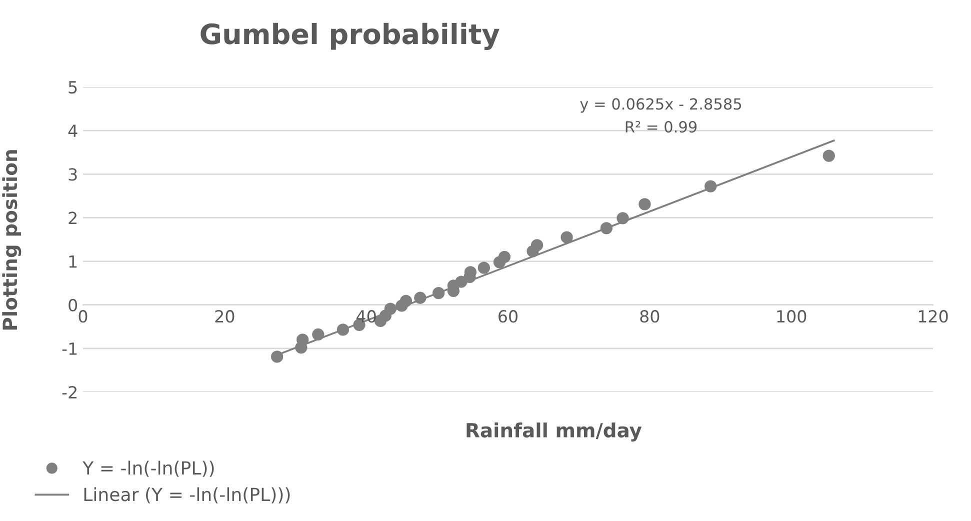 The image size is (971, 521). I want to click on x-tick-label: 100, so click(791, 316).